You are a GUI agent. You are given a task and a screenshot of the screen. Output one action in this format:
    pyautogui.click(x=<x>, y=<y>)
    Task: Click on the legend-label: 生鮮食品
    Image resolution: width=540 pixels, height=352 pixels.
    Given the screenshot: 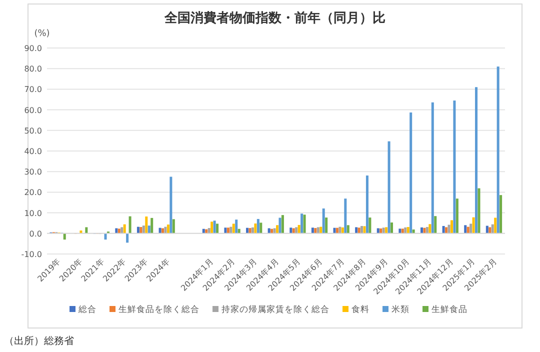 What is the action you would take?
    pyautogui.click(x=450, y=309)
    